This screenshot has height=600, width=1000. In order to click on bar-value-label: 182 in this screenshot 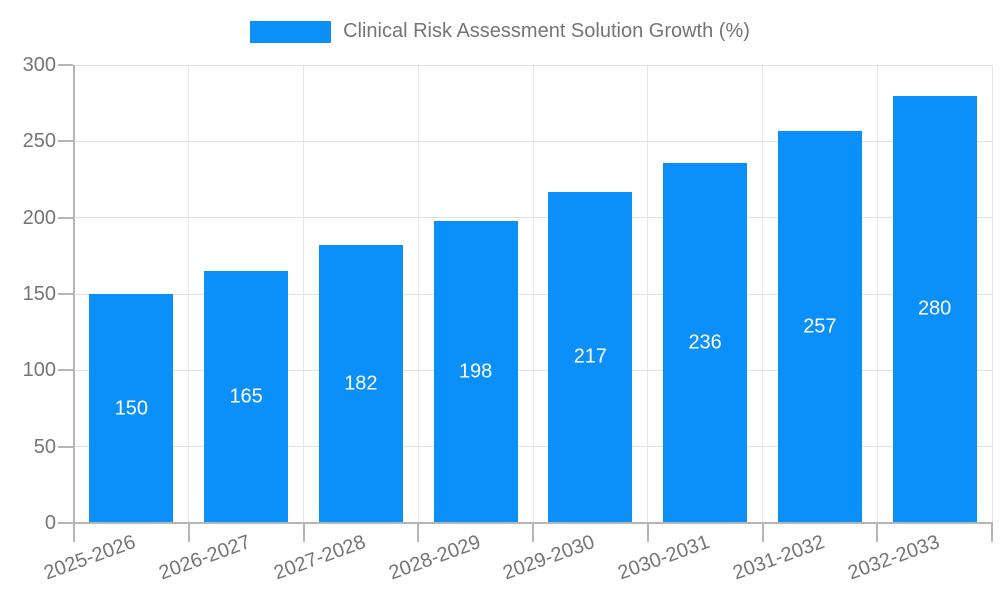, I will do `click(361, 383)`.